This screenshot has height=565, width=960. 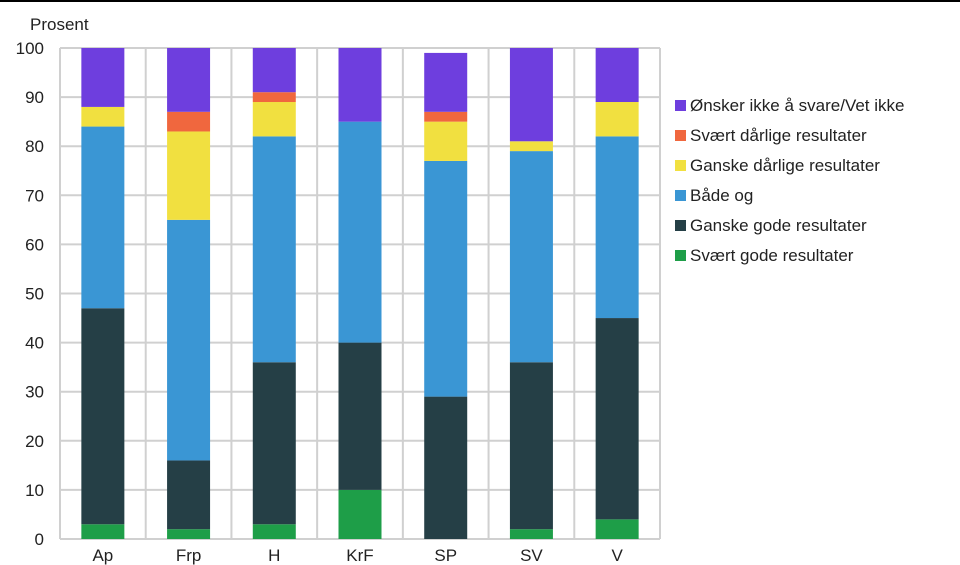 I want to click on y-tick-label: 80, so click(x=34, y=146).